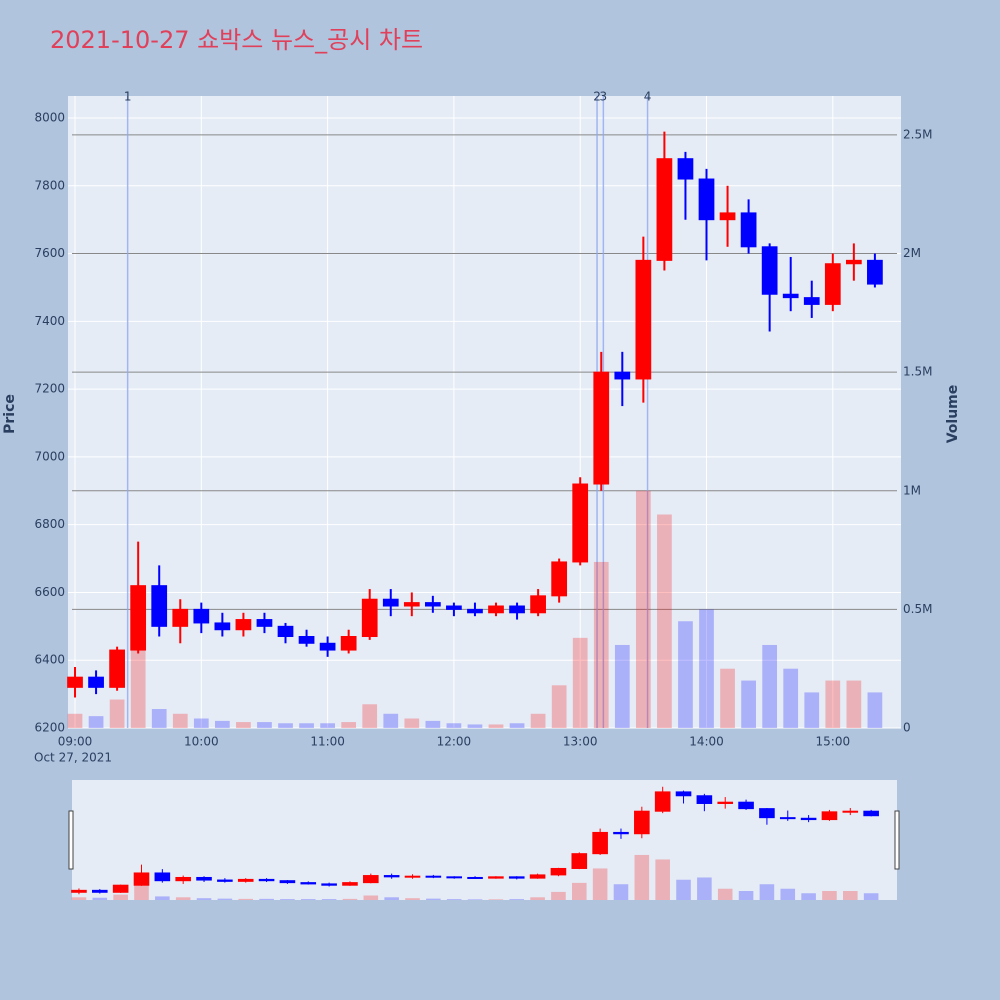 This screenshot has height=1000, width=1000. What do you see at coordinates (49, 253) in the screenshot?
I see `y-tick-label: 7600` at bounding box center [49, 253].